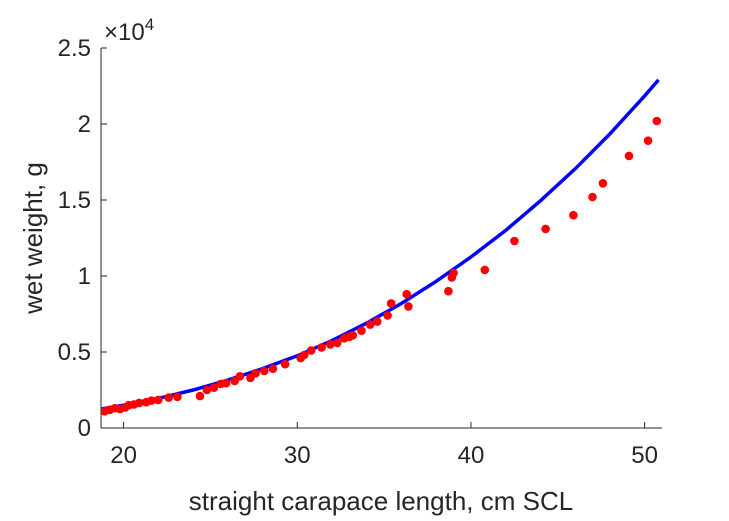  What do you see at coordinates (149, 24) in the screenshot?
I see `y-exponent-power: 4` at bounding box center [149, 24].